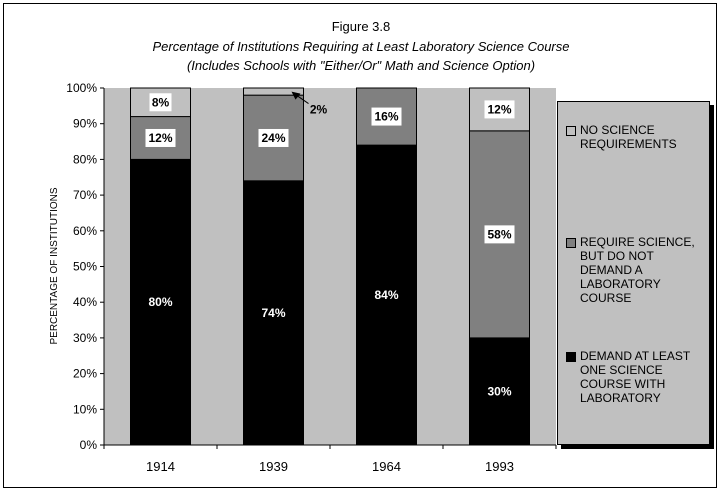 This screenshot has width=722, height=492. What do you see at coordinates (54, 265) in the screenshot?
I see `y-axis-label: PERCENTAGE OF INSTITUTIONS` at bounding box center [54, 265].